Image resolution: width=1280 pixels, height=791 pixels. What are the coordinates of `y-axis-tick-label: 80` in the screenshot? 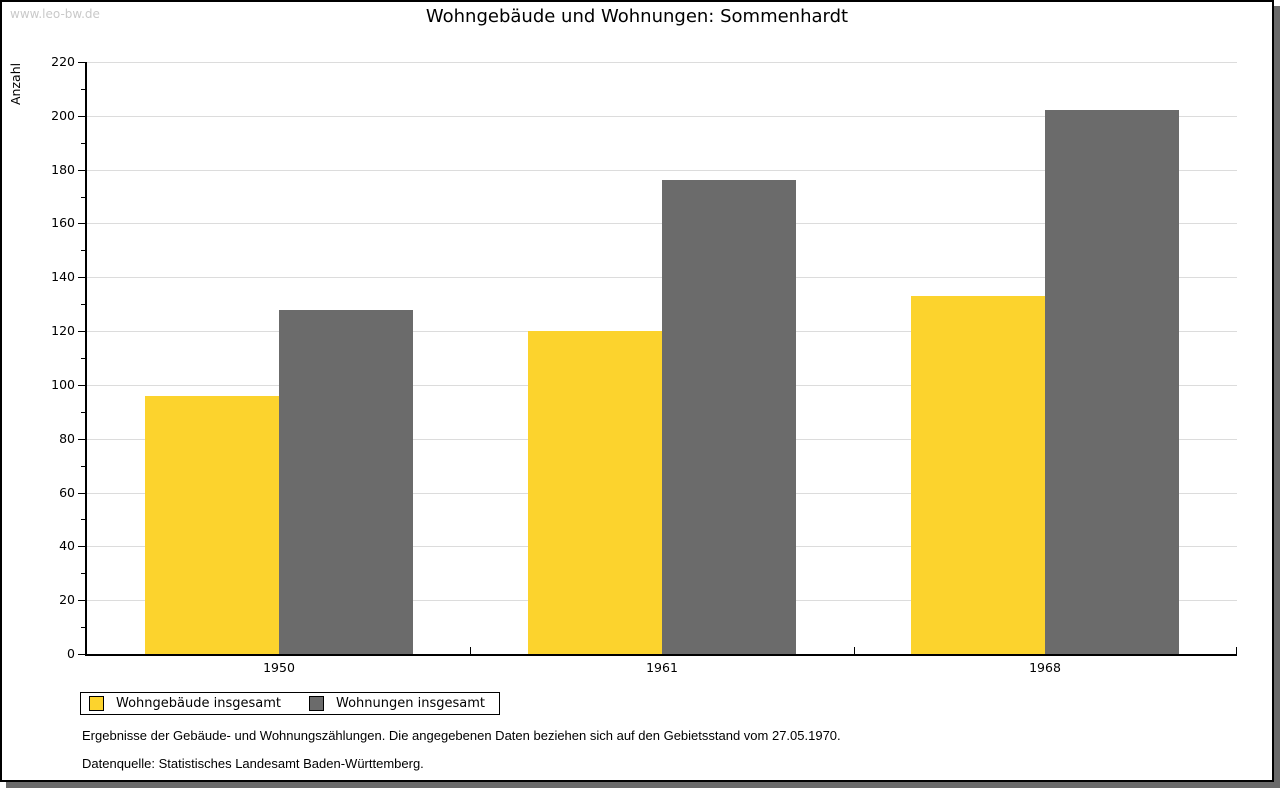 It's located at (67, 438).